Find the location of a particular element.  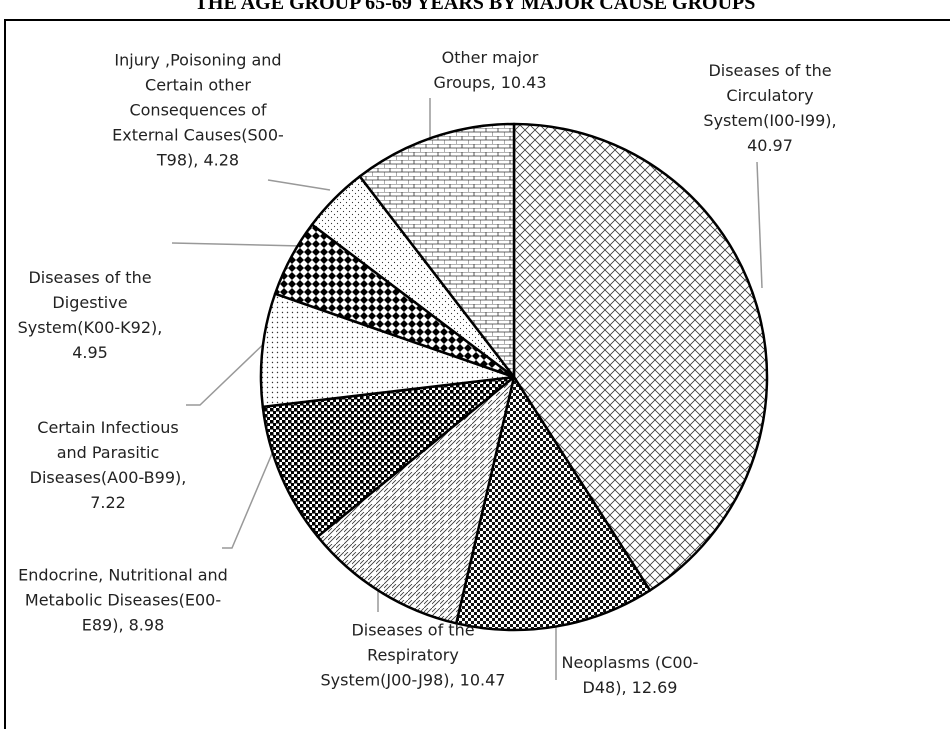

data-label: Neoplasms (C00-D48), 12.69 is located at coordinates (630, 675).